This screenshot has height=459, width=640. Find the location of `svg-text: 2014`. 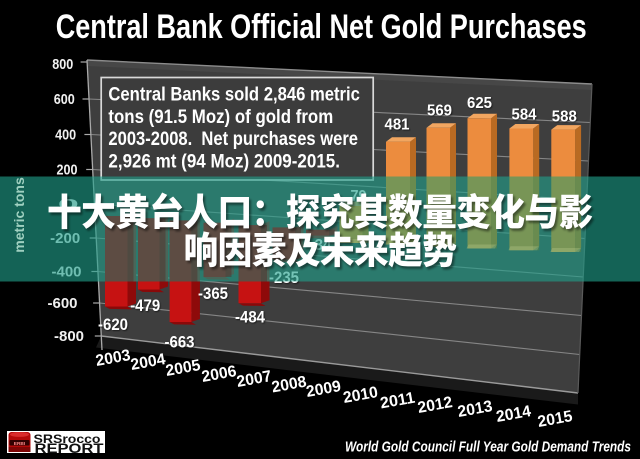

svg-text: 2014 is located at coordinates (514, 414).